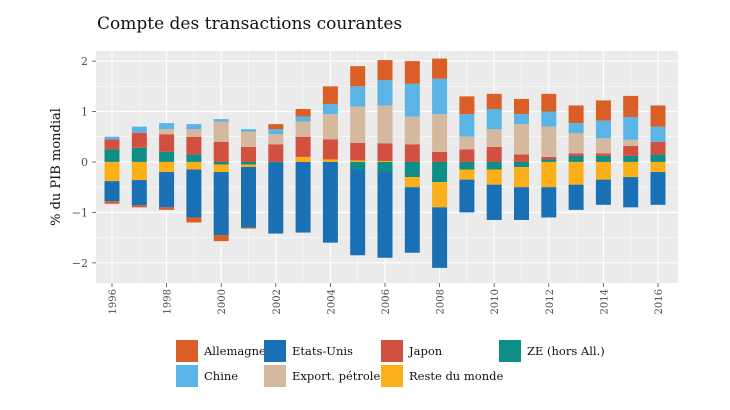 The image size is (730, 410). Describe the element at coordinates (426, 351) in the screenshot. I see `legend-label: Japon` at that location.